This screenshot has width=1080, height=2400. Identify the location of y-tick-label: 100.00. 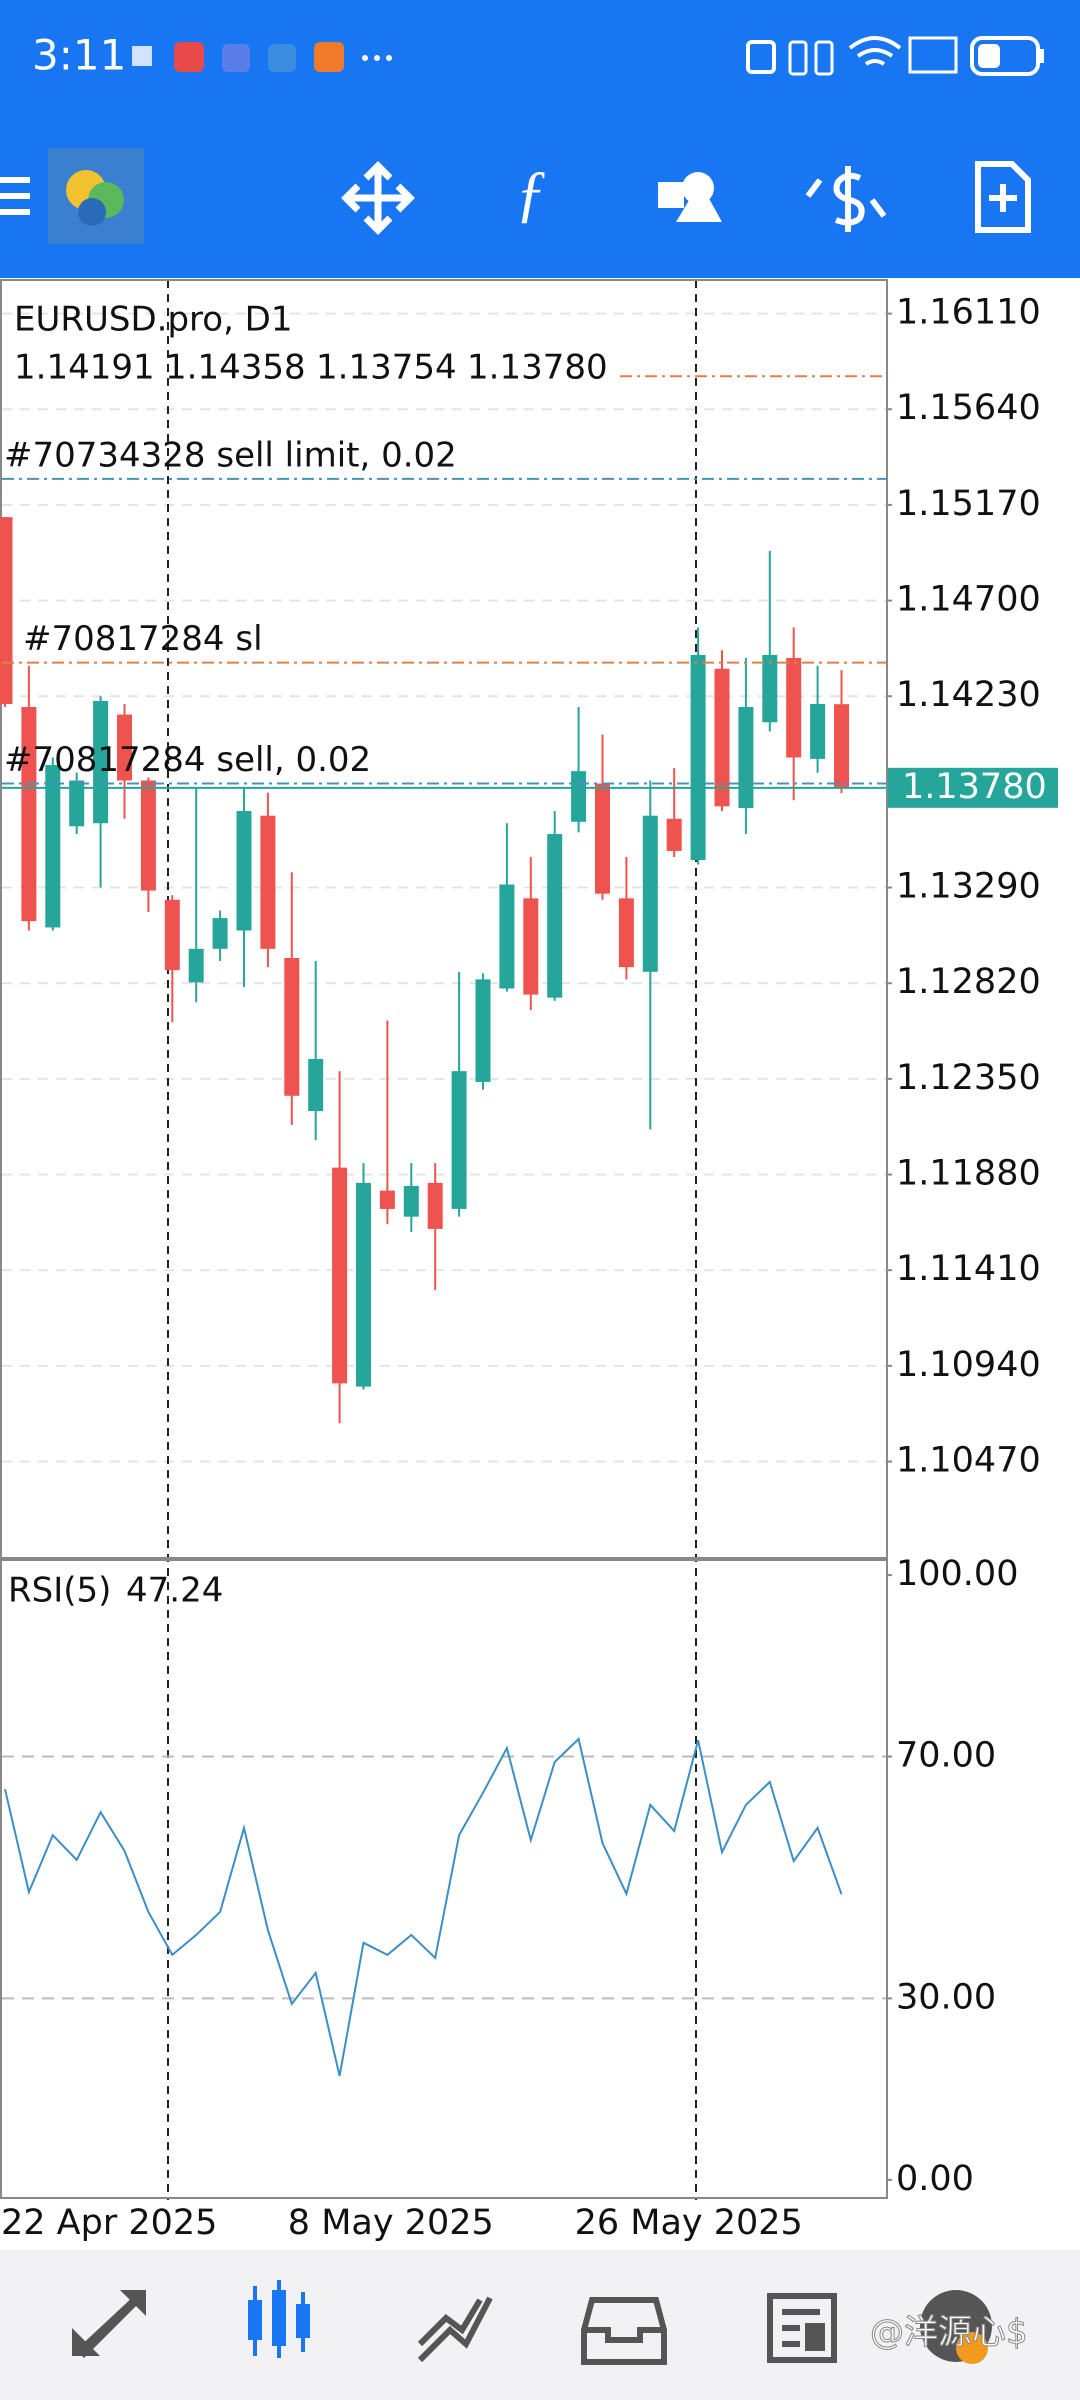
(957, 1574).